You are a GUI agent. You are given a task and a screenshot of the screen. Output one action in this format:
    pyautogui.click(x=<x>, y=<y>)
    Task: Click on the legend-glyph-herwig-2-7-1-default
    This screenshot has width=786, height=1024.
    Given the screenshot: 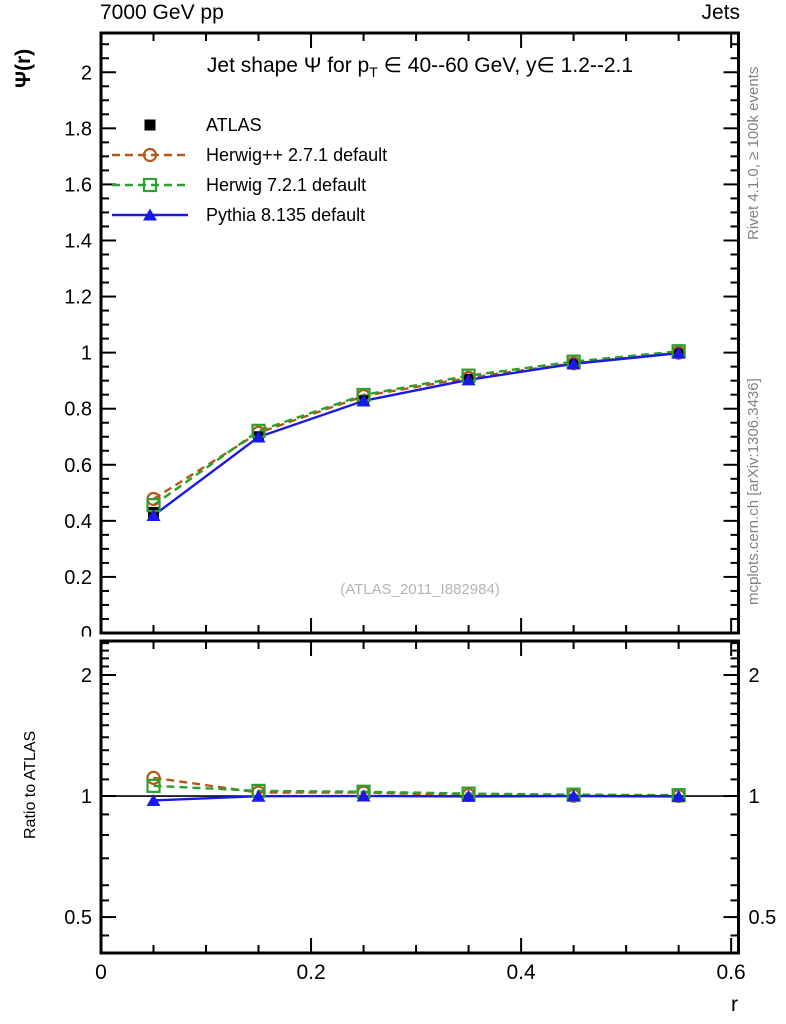 What is the action you would take?
    pyautogui.click(x=150, y=155)
    